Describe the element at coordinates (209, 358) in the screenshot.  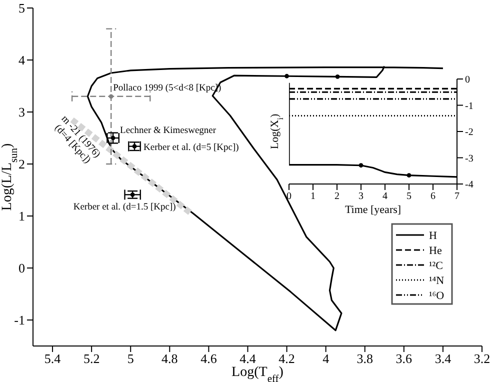
I see `x-tick-label: 4.6` at that location.